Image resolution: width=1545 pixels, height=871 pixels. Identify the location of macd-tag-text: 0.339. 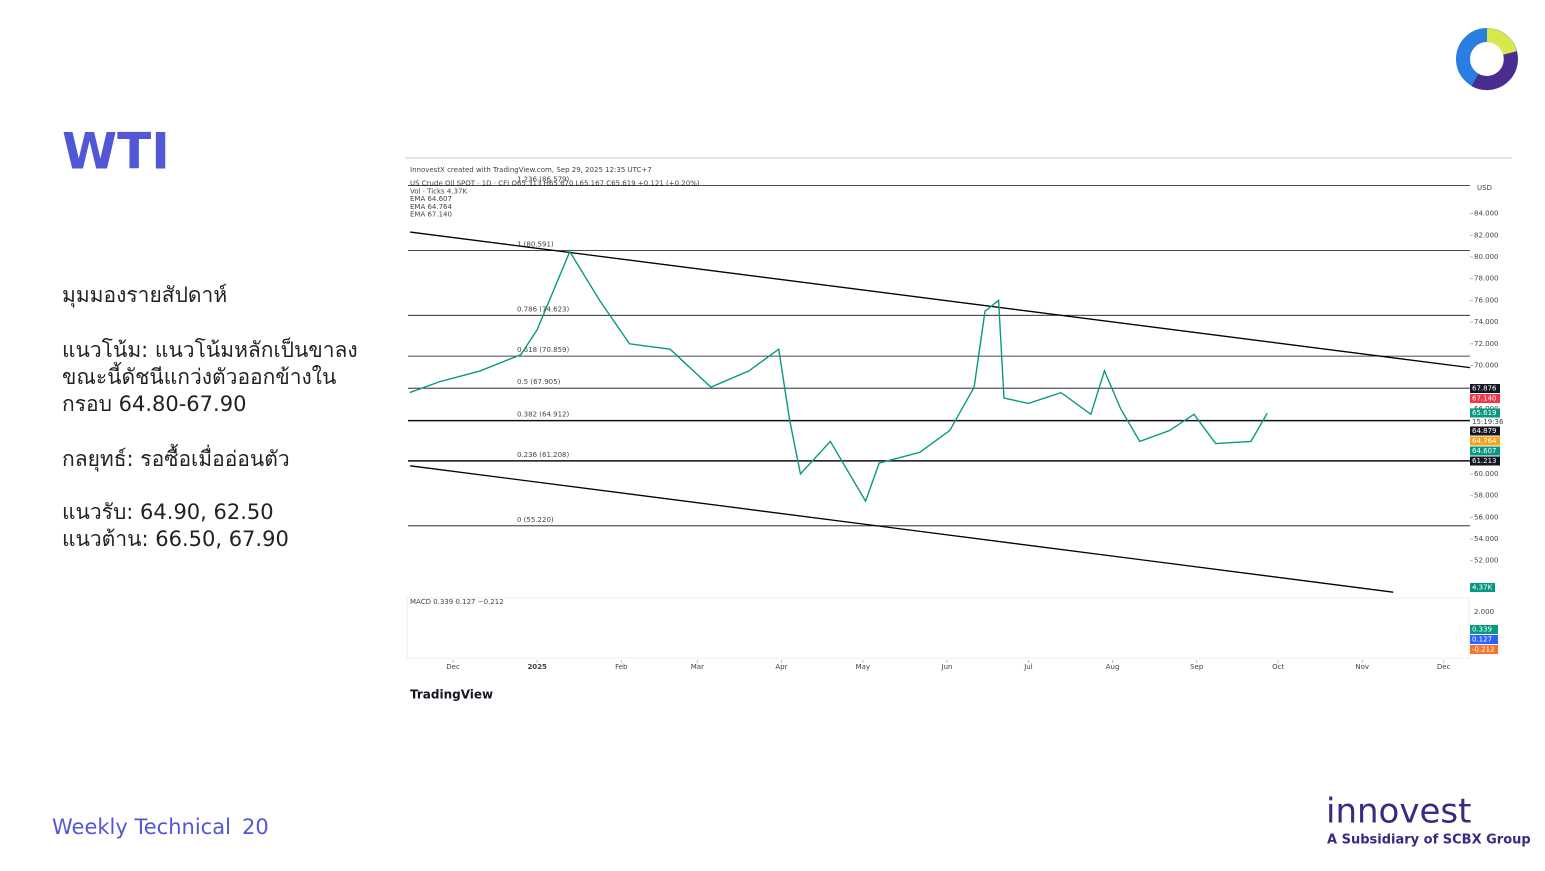
(1482, 630).